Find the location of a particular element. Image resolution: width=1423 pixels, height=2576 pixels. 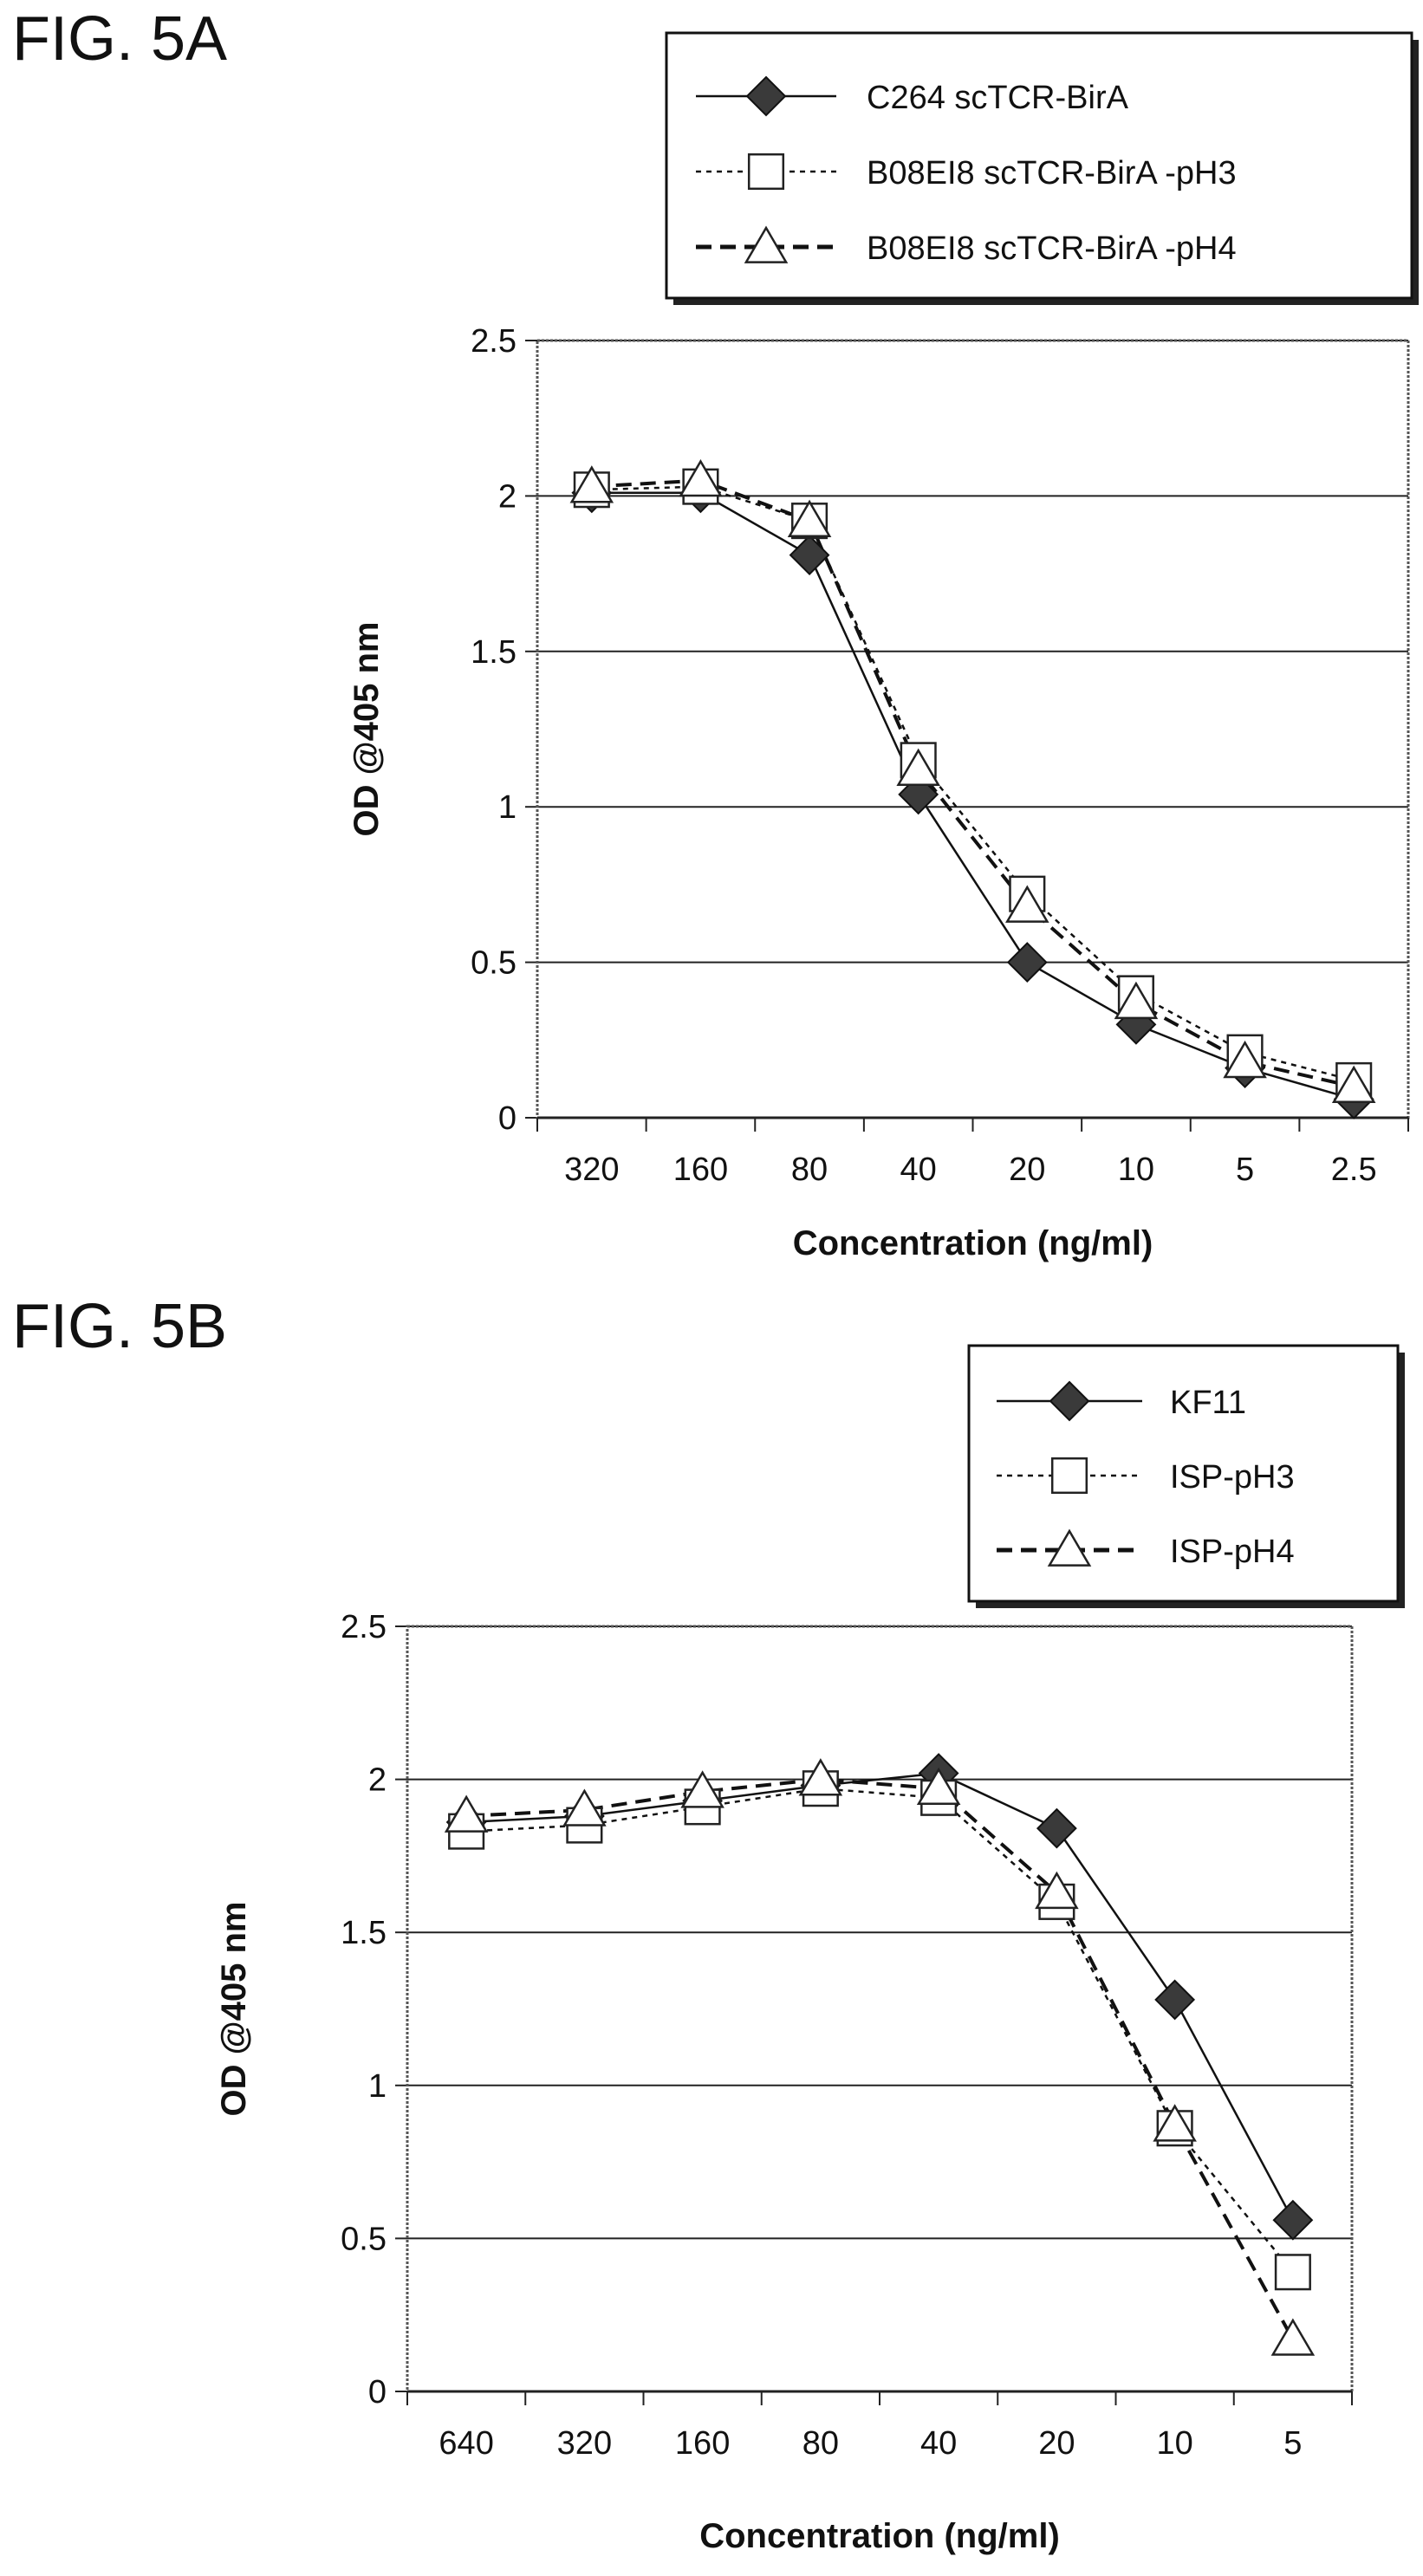

series-diamond is located at coordinates (880, 1997).